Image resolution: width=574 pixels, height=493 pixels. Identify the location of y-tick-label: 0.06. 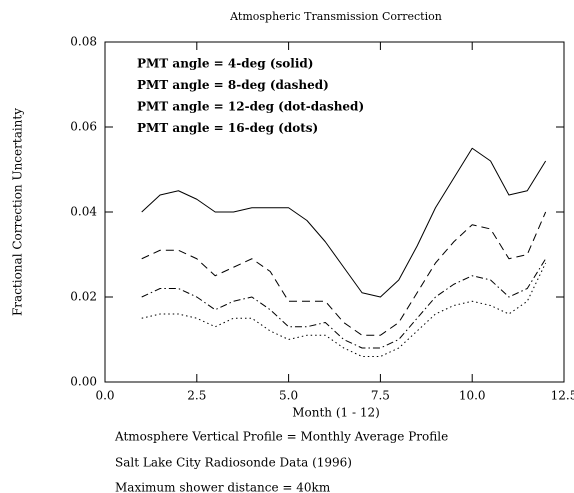
(83, 127).